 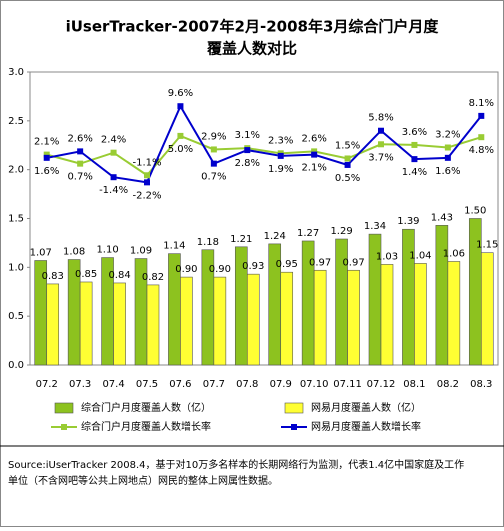 What do you see at coordinates (143, 480) in the screenshot?
I see `source: 单位（不含网吧等公共上网地点）网民的整体上网属性数据。` at bounding box center [143, 480].